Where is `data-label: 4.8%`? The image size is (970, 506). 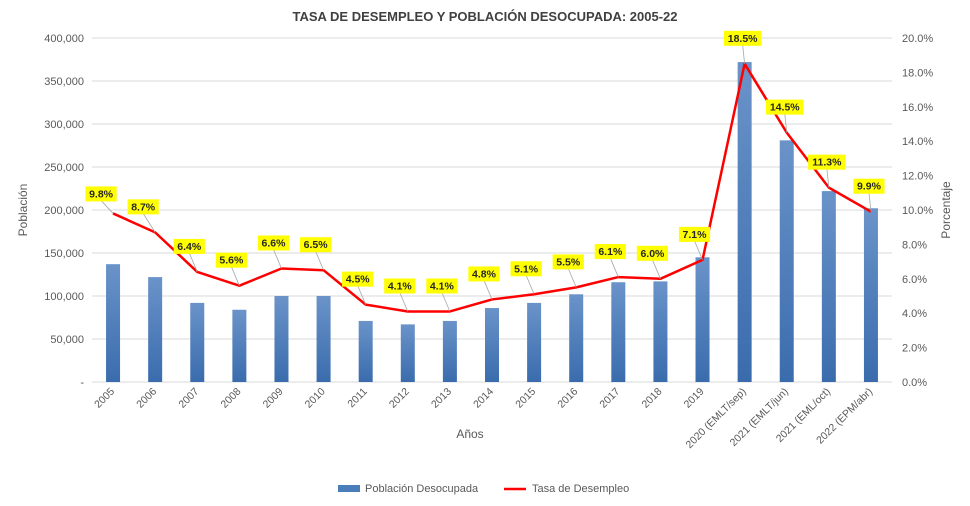
data-label: 4.8% is located at coordinates (484, 274).